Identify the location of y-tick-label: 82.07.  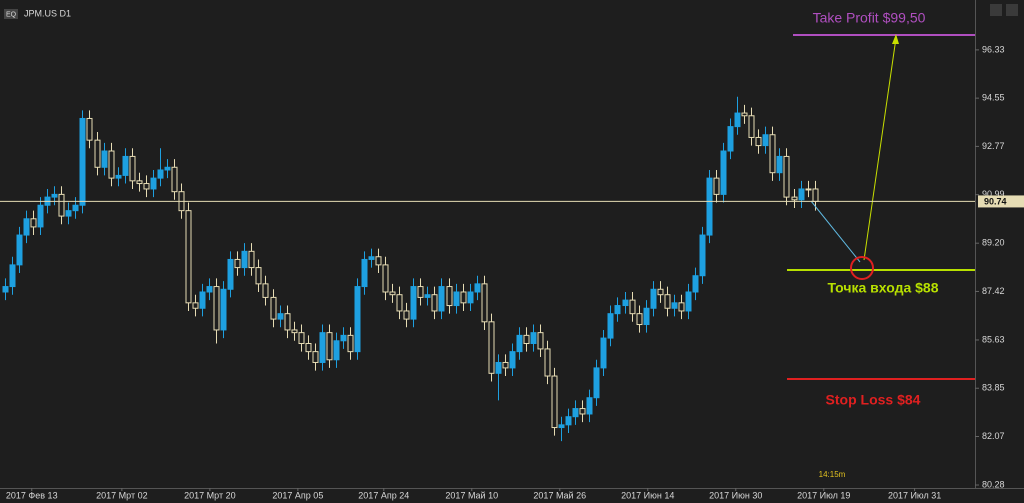
(993, 436).